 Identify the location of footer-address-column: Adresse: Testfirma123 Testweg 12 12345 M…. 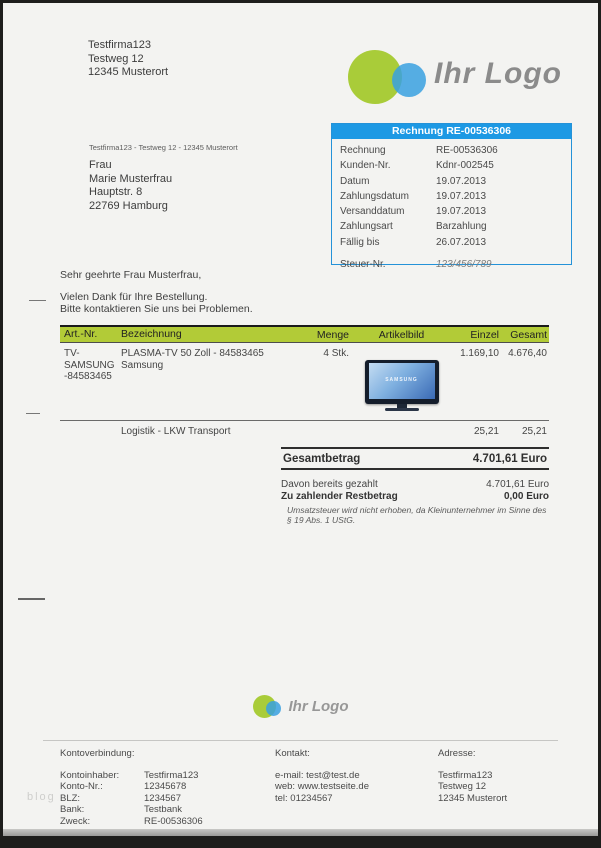
(472, 776).